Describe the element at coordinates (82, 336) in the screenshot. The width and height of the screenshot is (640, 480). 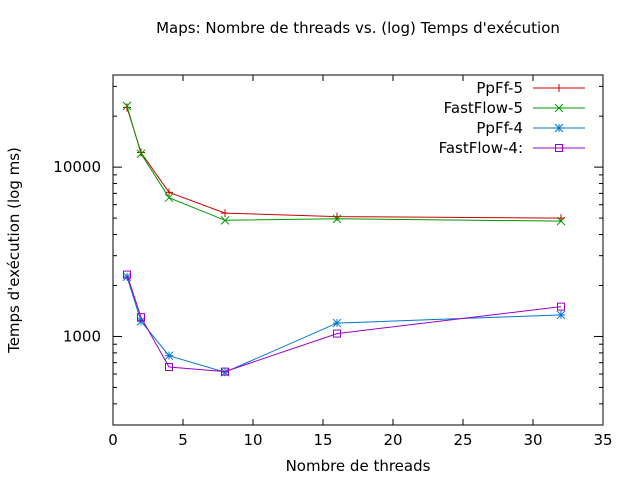
I see `y-tick-label: 1000` at that location.